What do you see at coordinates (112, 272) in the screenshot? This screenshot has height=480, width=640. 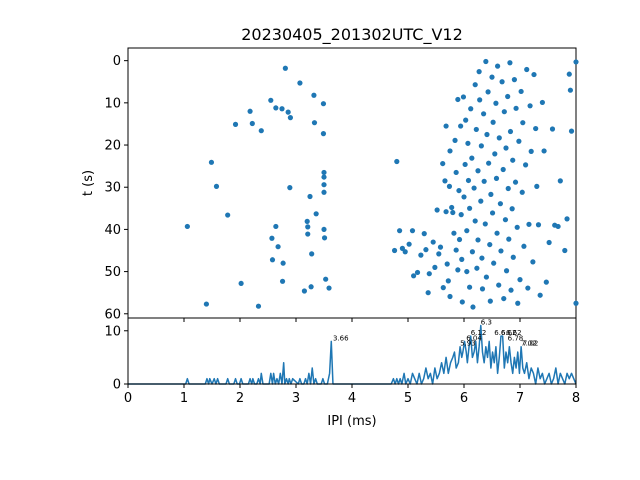 I see `y-tick-label: 50` at bounding box center [112, 272].